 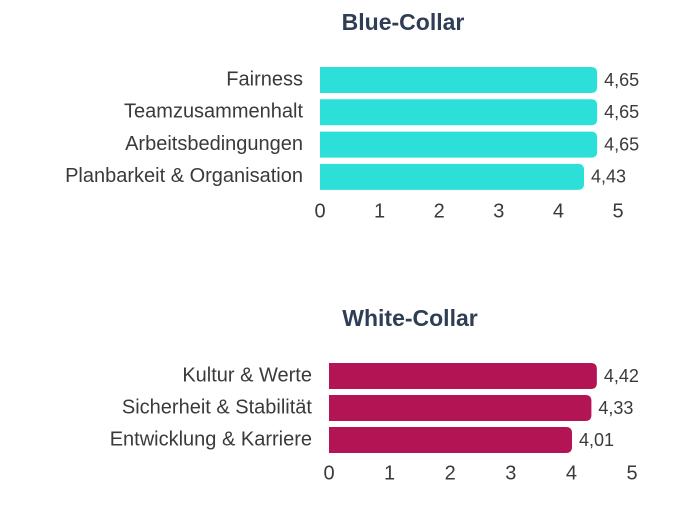 What do you see at coordinates (217, 407) in the screenshot?
I see `category-label: Sicherheit & Stabilität` at bounding box center [217, 407].